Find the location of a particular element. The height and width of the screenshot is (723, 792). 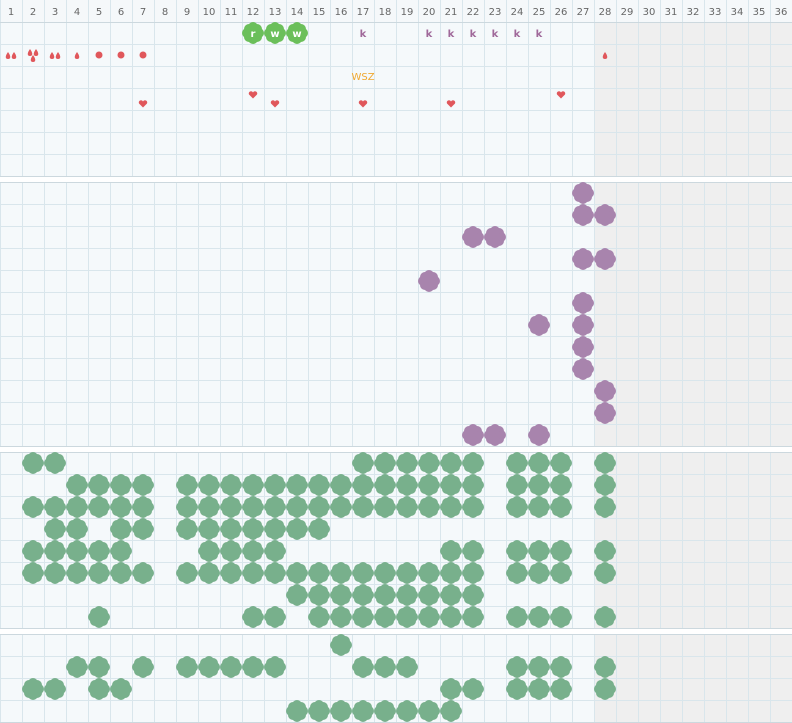

column-number: 35 is located at coordinates (759, 12).